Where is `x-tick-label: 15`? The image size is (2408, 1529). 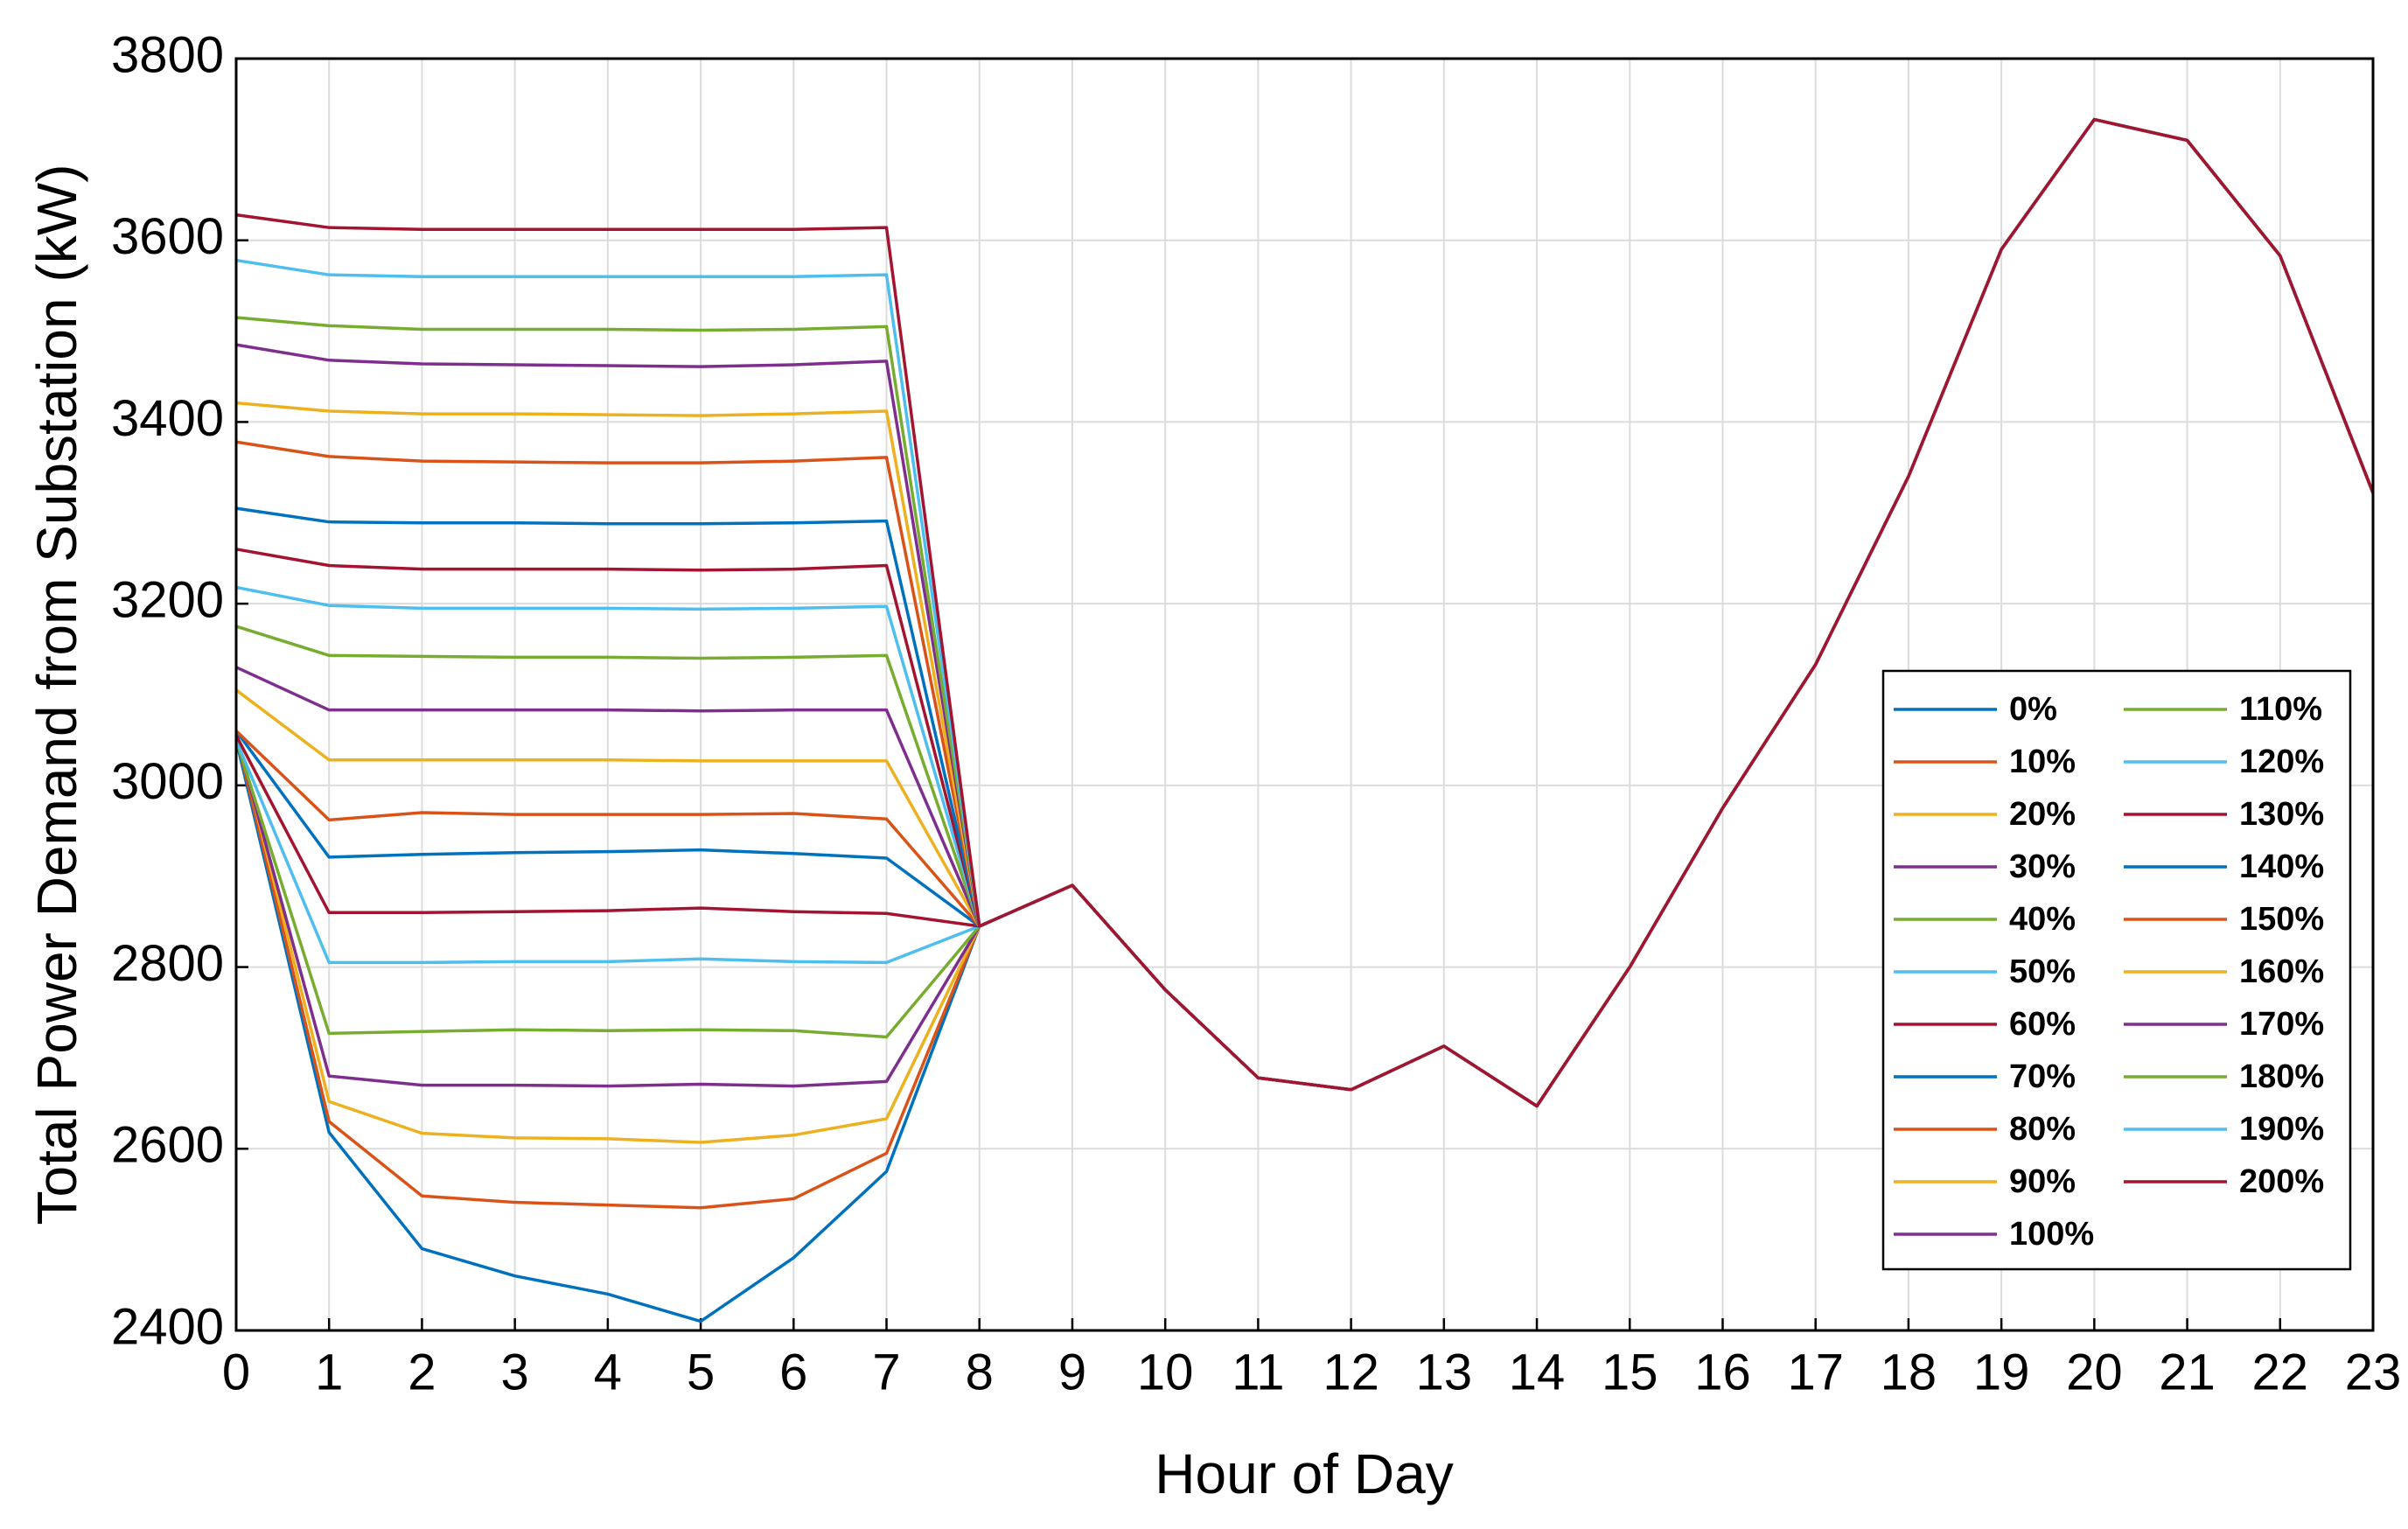
x-tick-label: 15 is located at coordinates (1630, 1372).